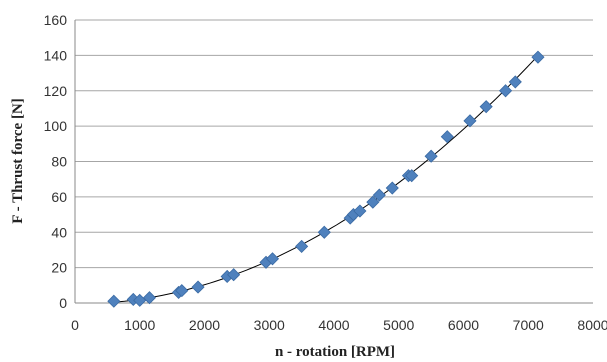 This screenshot has width=607, height=362. I want to click on x-tick-label: 8000, so click(592, 325).